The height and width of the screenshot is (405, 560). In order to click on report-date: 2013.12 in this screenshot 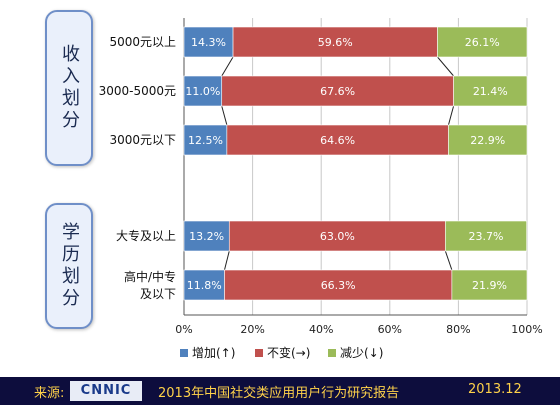, I will do `click(495, 389)`.